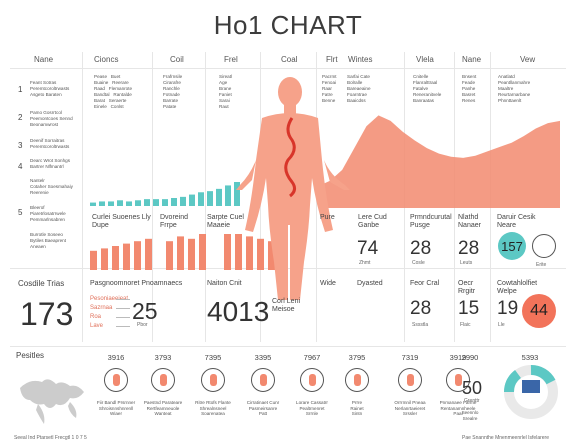 This screenshot has width=576, height=448. I want to click on icon-header: 7967, so click(312, 357).